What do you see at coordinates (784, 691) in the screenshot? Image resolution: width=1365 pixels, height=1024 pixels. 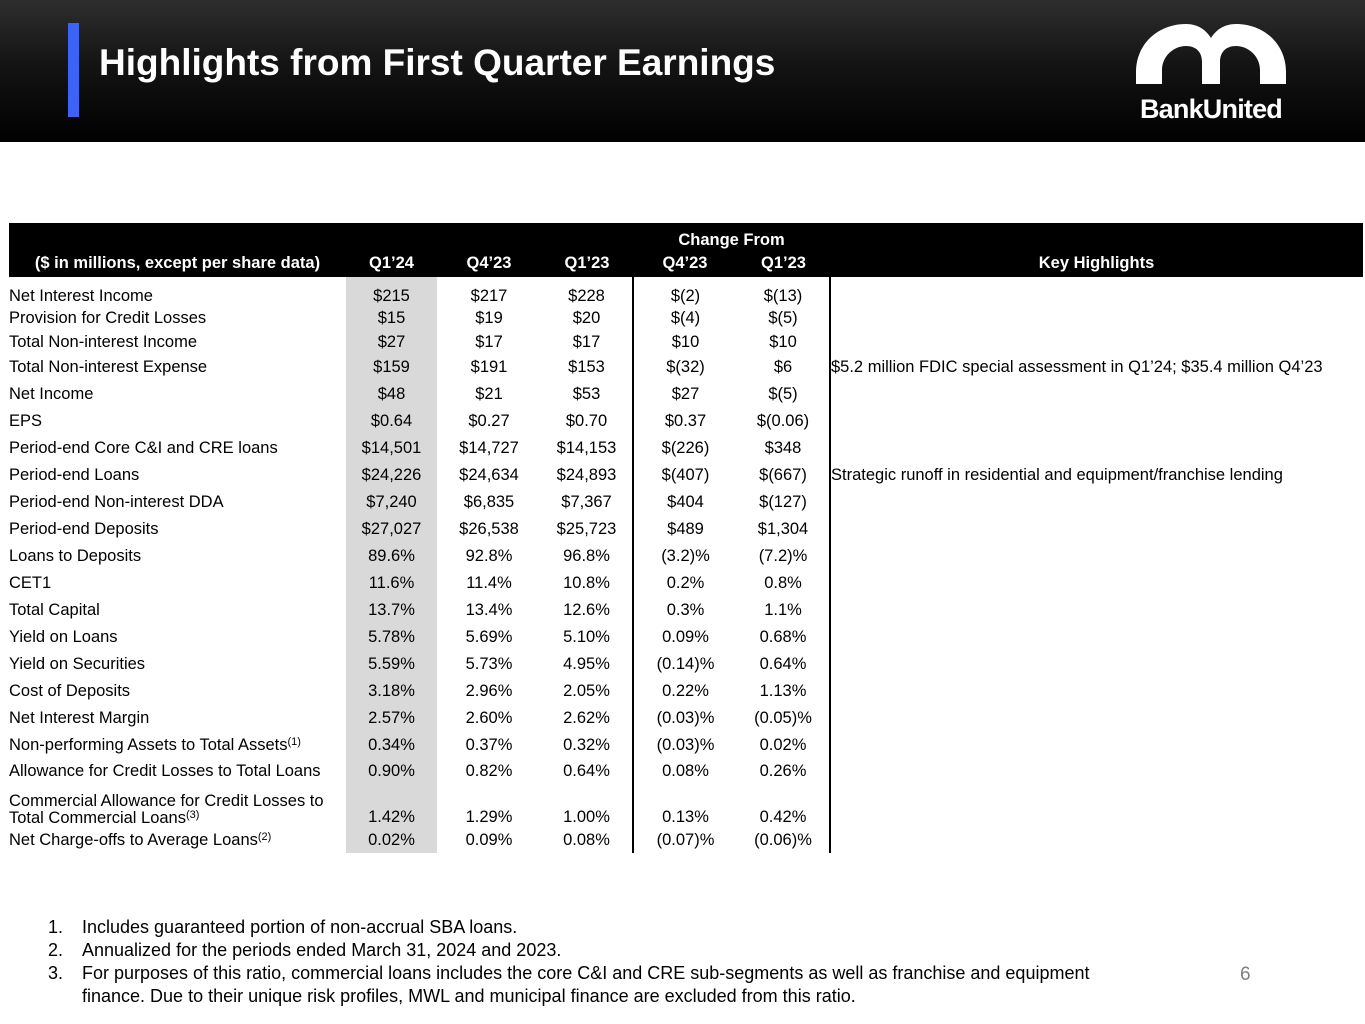 I see `cell-chg-q1-23: 1.13%` at bounding box center [784, 691].